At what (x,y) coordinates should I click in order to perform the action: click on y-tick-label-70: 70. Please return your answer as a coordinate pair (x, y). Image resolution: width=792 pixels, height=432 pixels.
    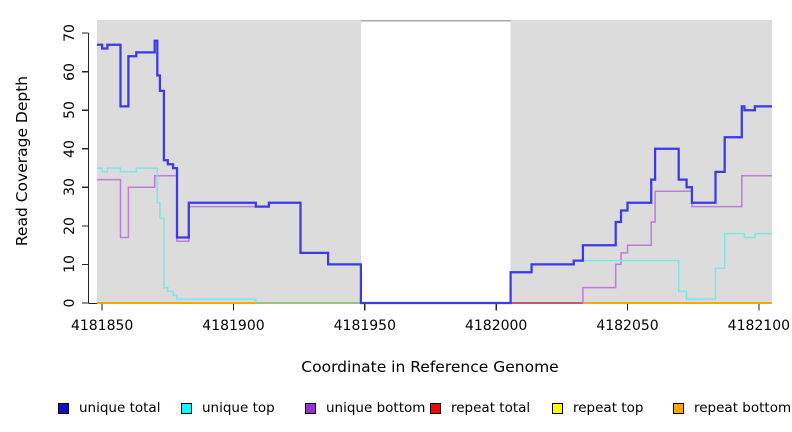
    Looking at the image, I should click on (70, 33).